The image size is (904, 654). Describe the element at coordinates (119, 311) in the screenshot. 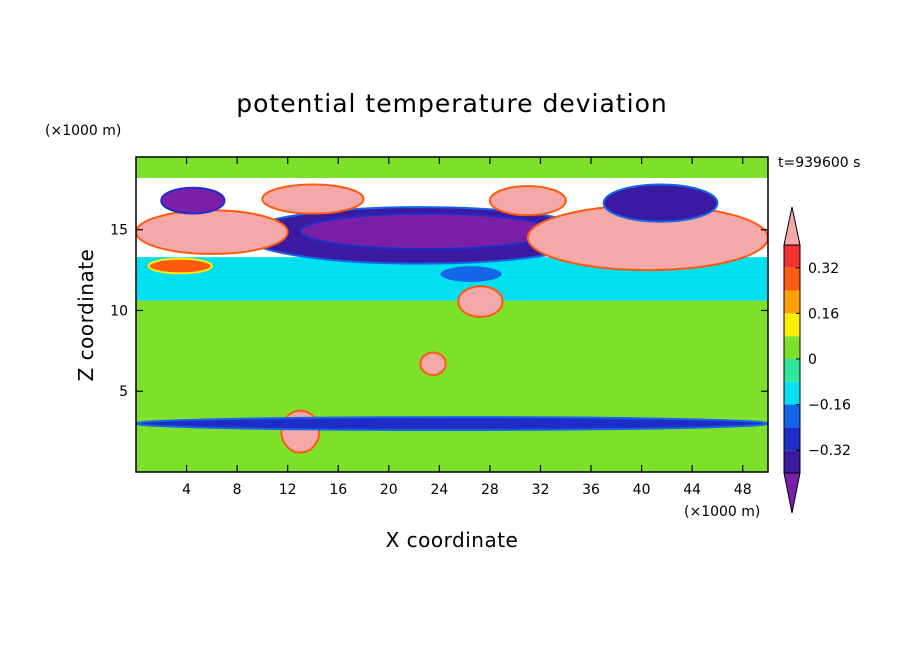

I see `y-tick-label: 10` at that location.